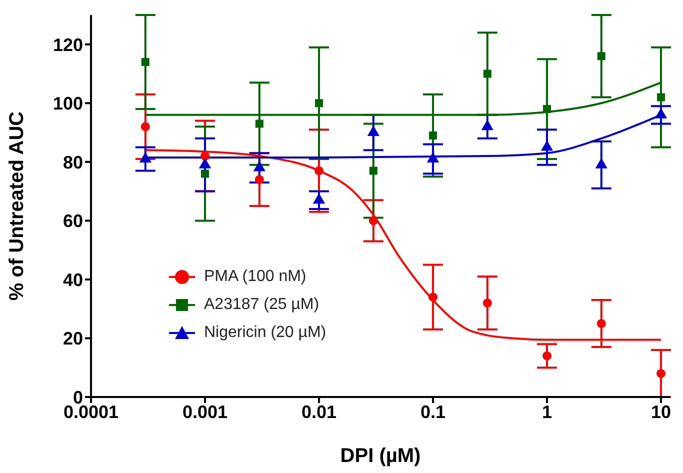  Describe the element at coordinates (660, 412) in the screenshot. I see `x-tick-label: 10` at that location.